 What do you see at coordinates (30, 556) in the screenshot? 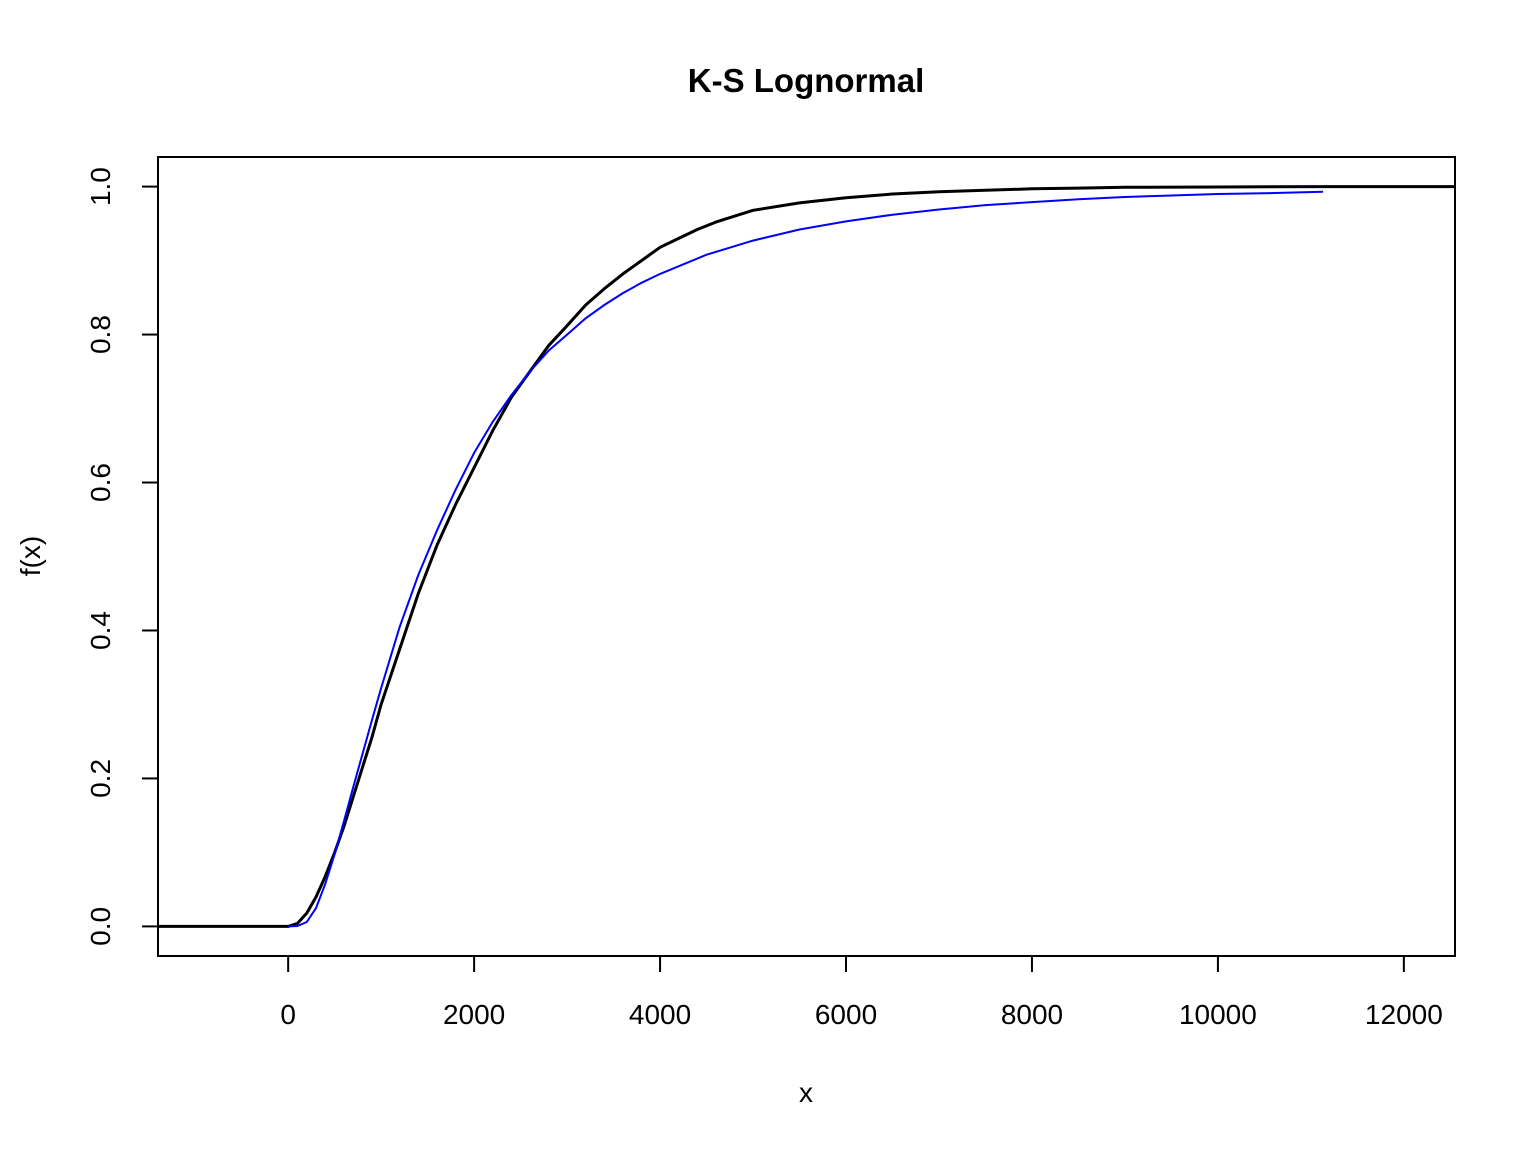
I see `y-axis-label: f(x)` at bounding box center [30, 556].